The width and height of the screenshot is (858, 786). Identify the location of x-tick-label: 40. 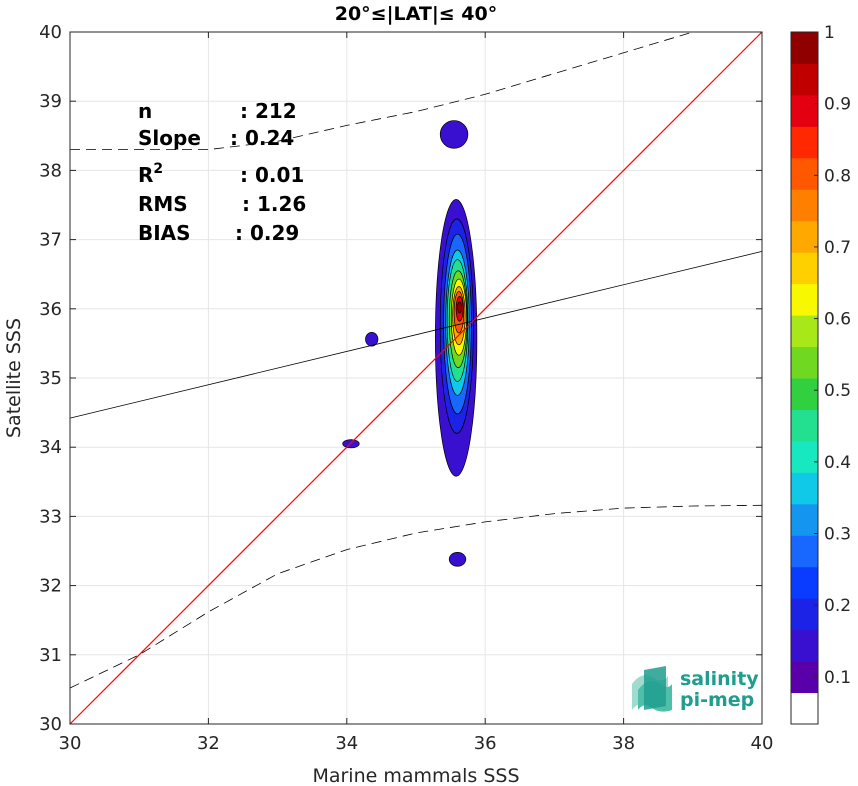
(762, 743).